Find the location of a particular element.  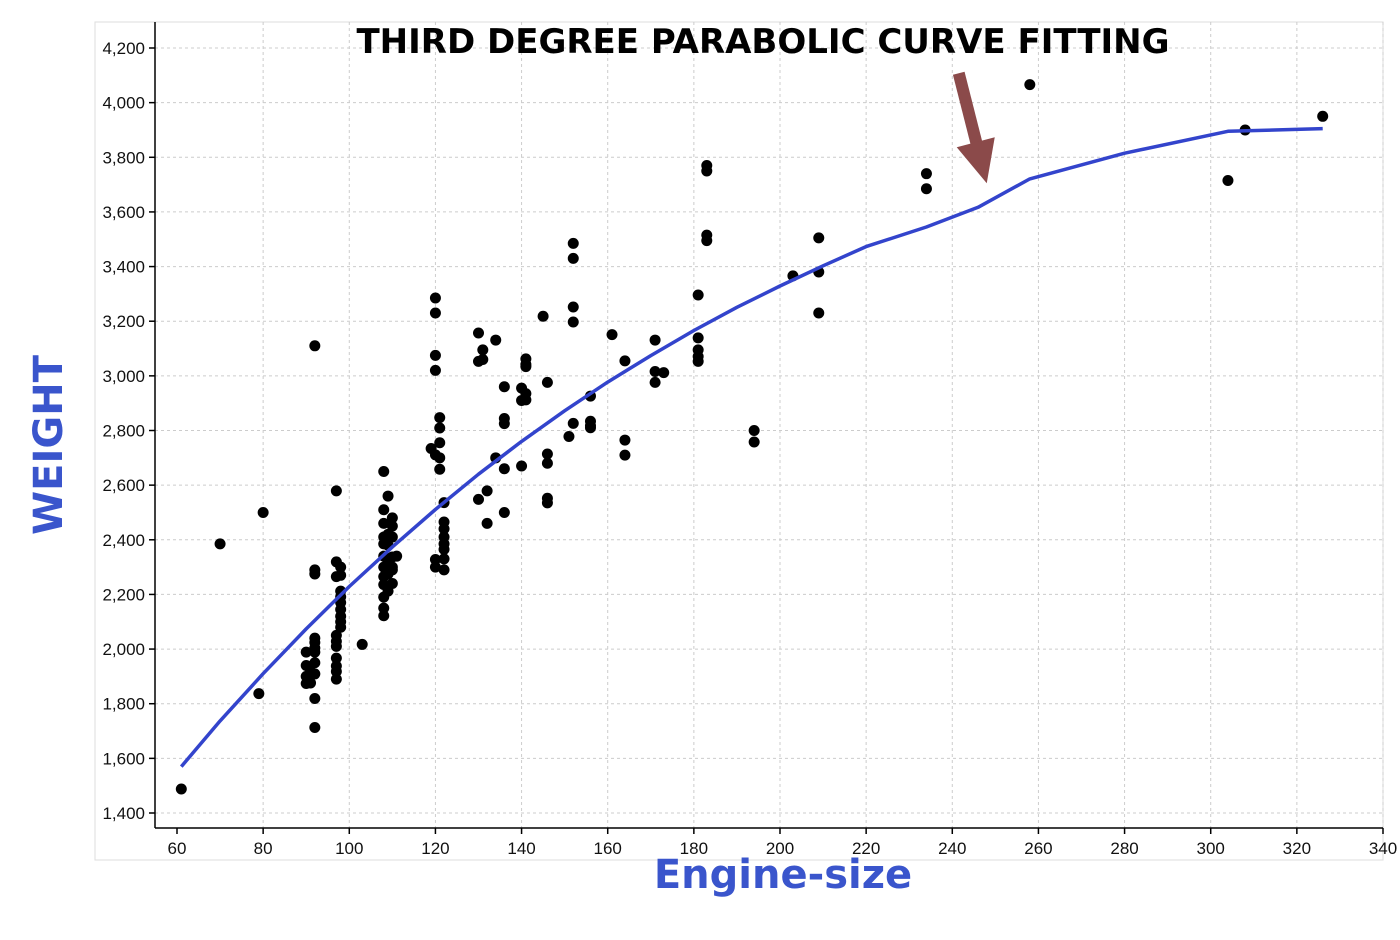

x-tick-label: 220 is located at coordinates (866, 848).